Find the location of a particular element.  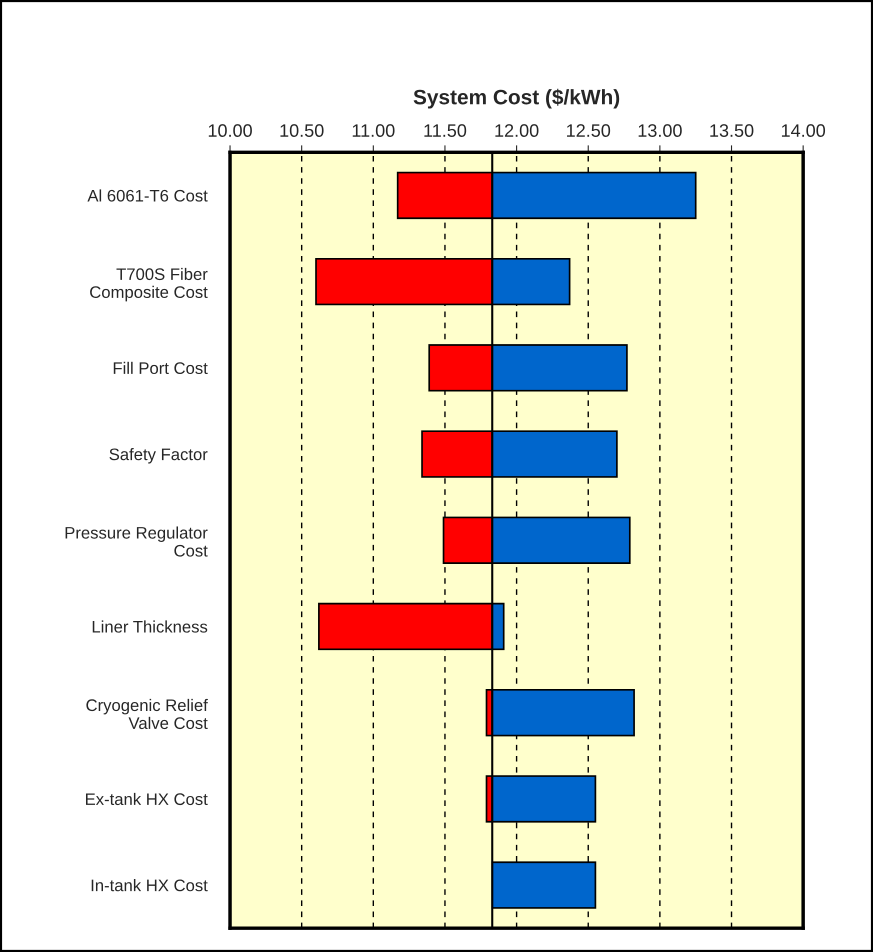

x-tick-label: 12.50 is located at coordinates (588, 130).